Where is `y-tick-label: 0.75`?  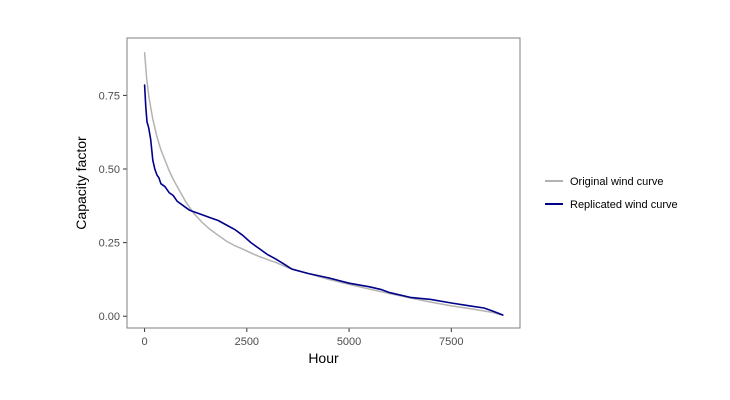 y-tick-label: 0.75 is located at coordinates (109, 96).